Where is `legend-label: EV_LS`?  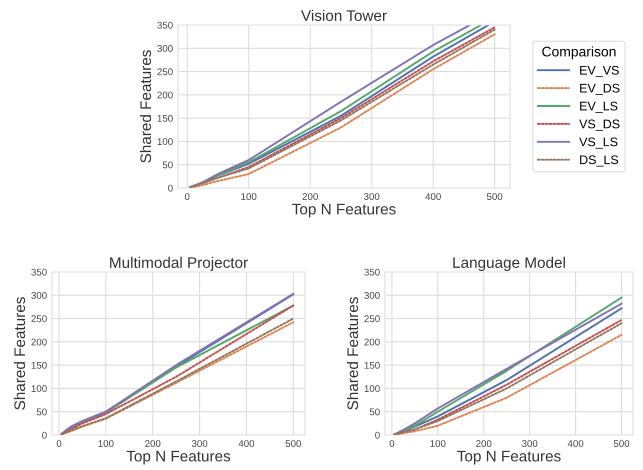
legend-label: EV_LS is located at coordinates (599, 107).